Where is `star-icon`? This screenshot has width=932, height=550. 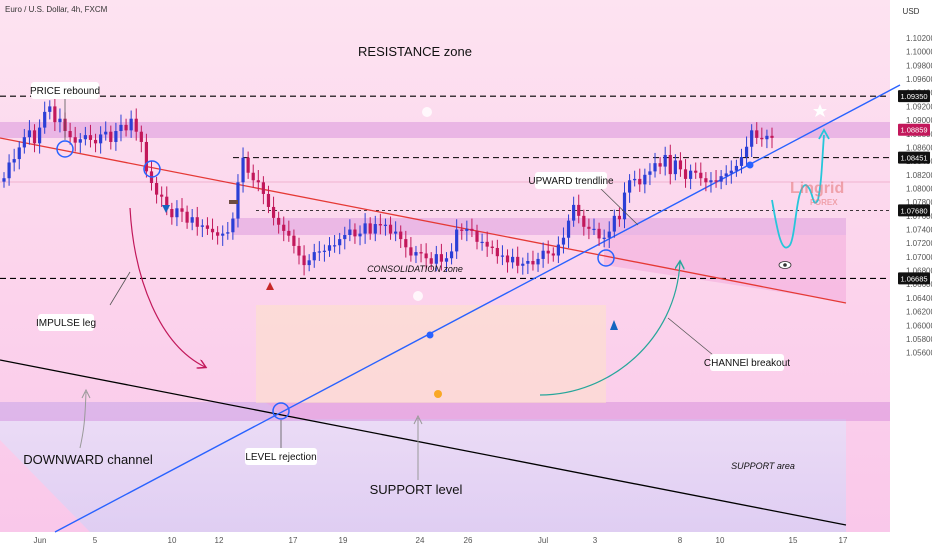 star-icon is located at coordinates (820, 110).